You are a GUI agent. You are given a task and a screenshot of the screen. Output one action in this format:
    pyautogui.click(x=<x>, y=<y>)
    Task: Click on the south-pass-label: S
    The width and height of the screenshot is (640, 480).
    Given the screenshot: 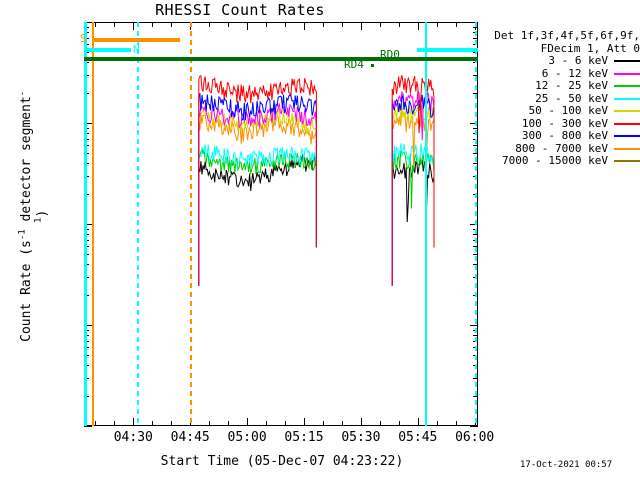 What is the action you would take?
    pyautogui.click(x=83, y=38)
    